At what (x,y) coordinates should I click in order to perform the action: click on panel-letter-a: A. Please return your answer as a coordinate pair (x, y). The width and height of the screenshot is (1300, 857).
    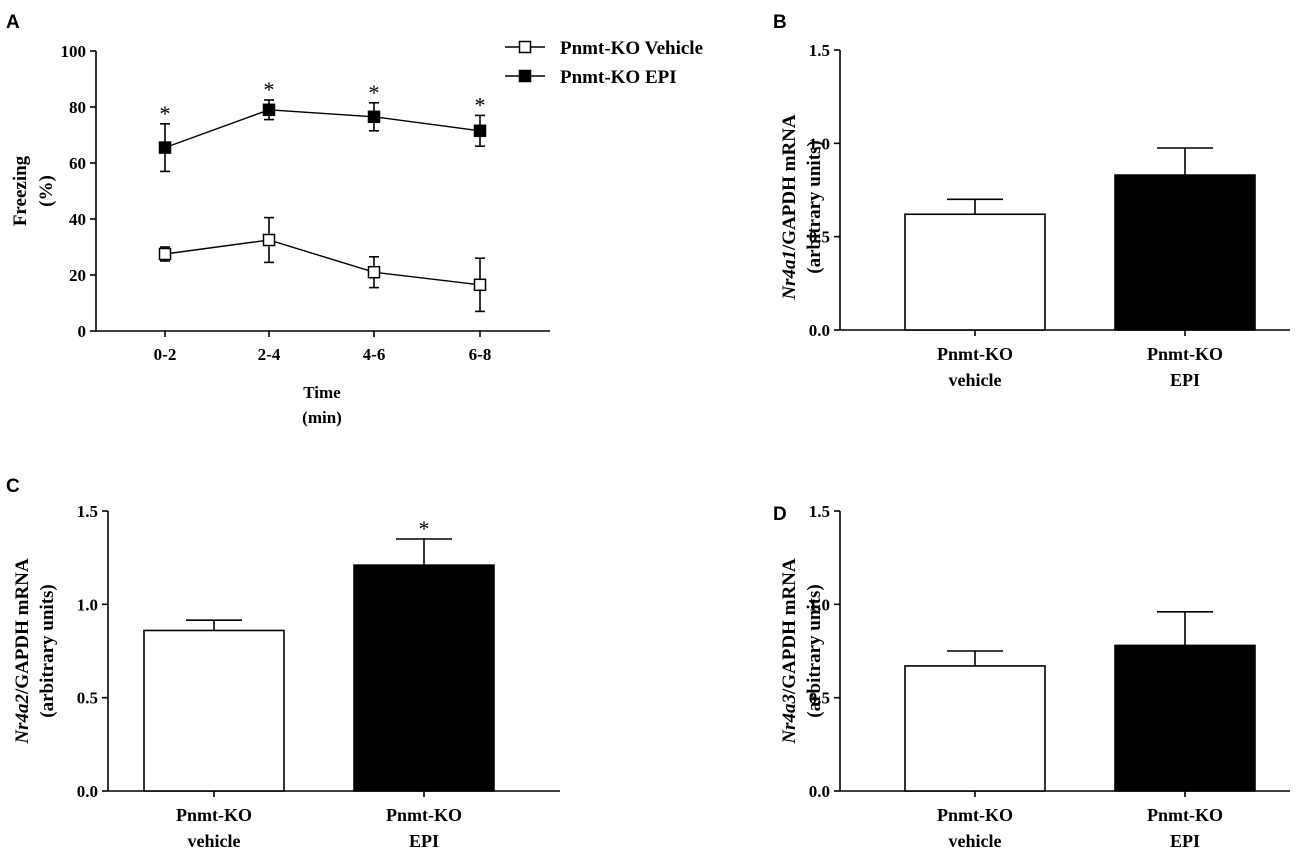
    Looking at the image, I should click on (13, 22).